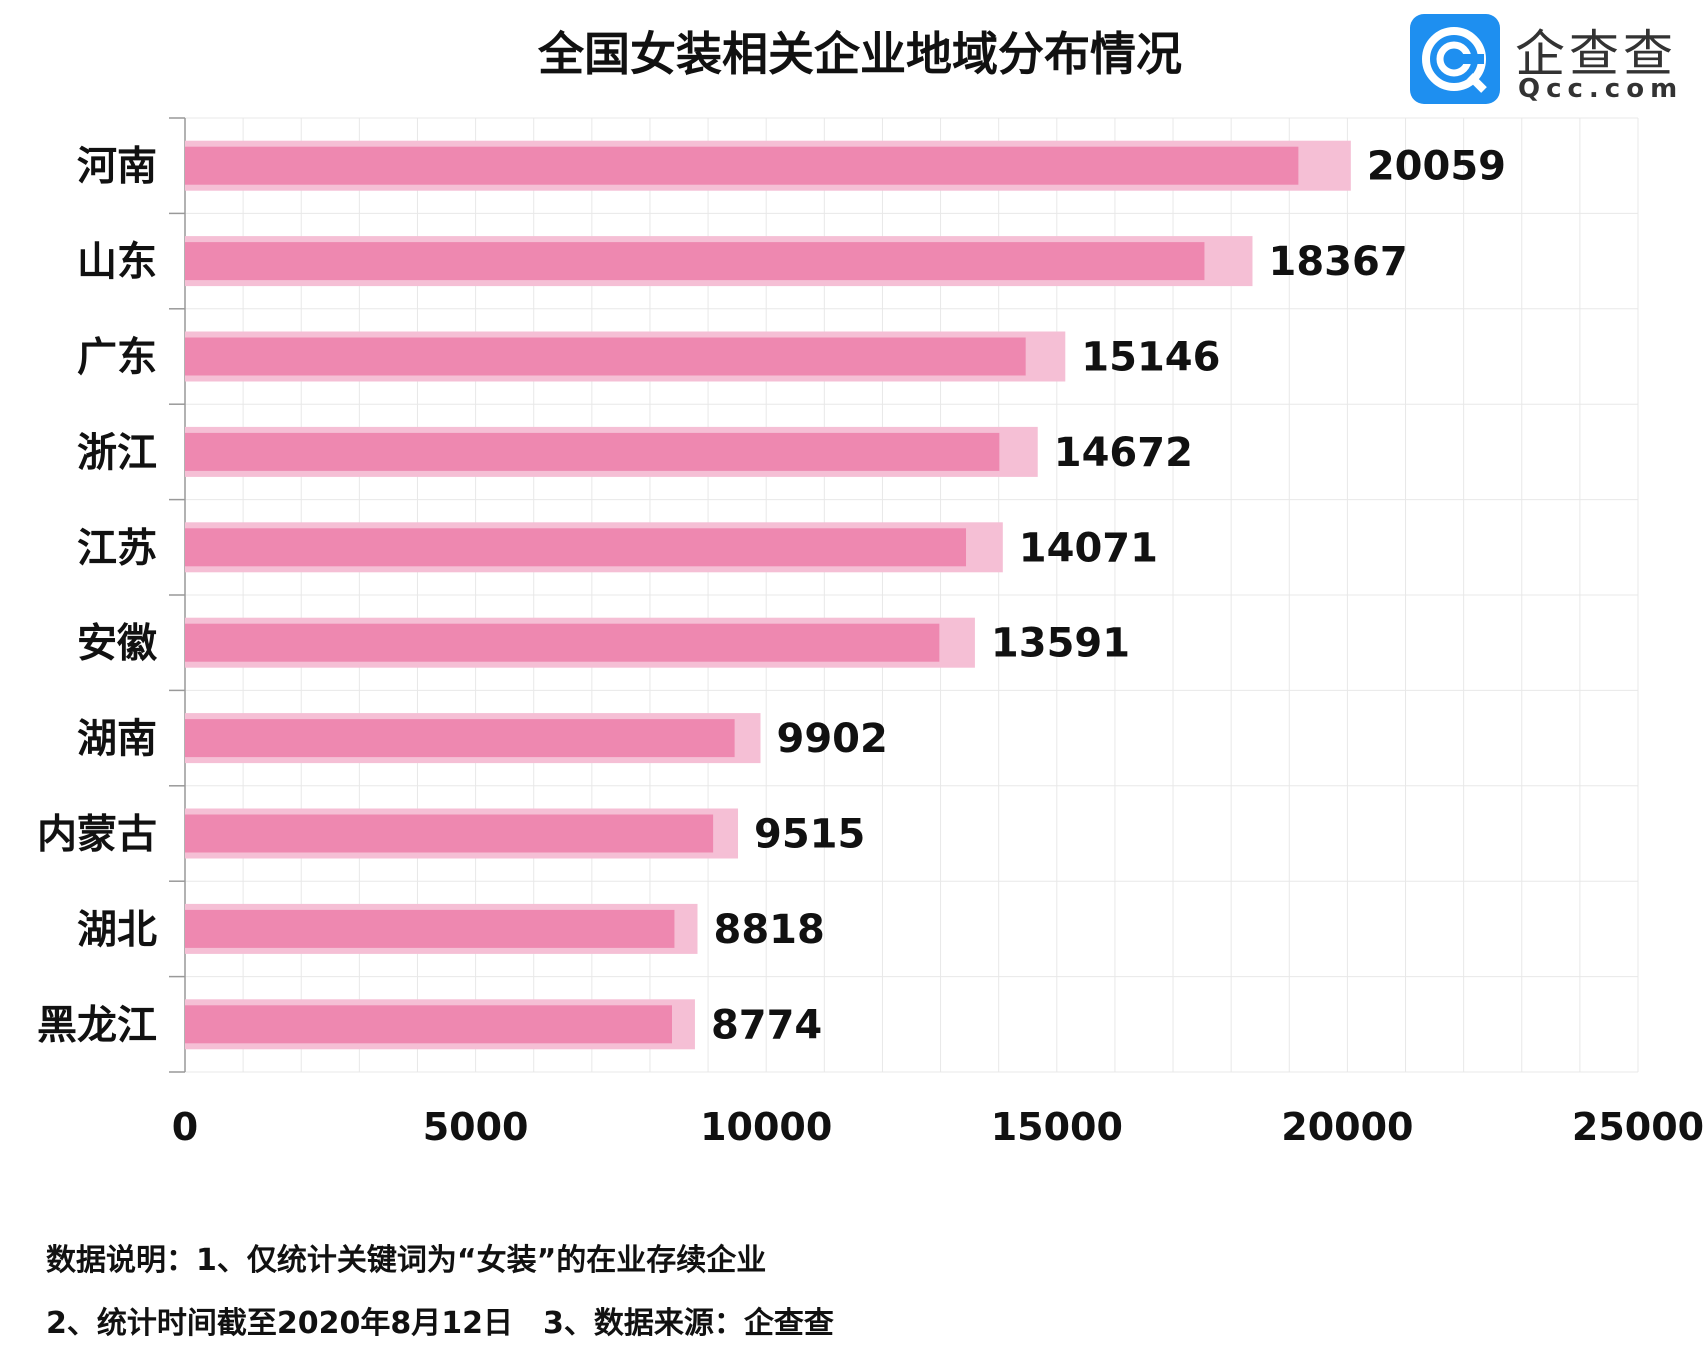 The height and width of the screenshot is (1368, 1707). I want to click on note-line-1: 数据说明：1、仅统计关键词为“女装”的在业存续企业, so click(406, 1260).